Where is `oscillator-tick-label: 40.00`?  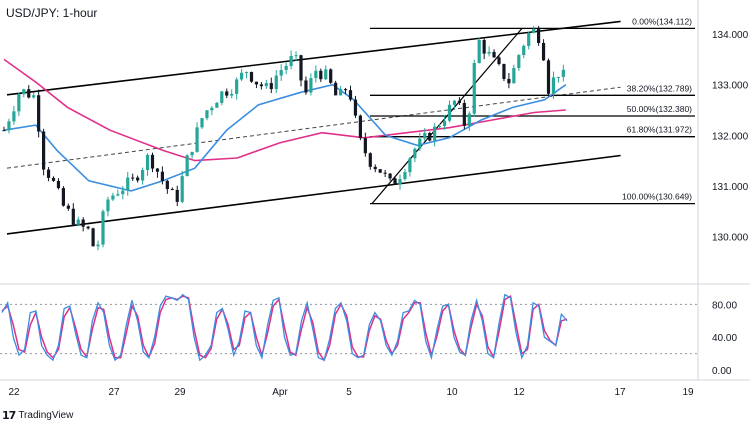
oscillator-tick-label: 40.00 is located at coordinates (724, 338).